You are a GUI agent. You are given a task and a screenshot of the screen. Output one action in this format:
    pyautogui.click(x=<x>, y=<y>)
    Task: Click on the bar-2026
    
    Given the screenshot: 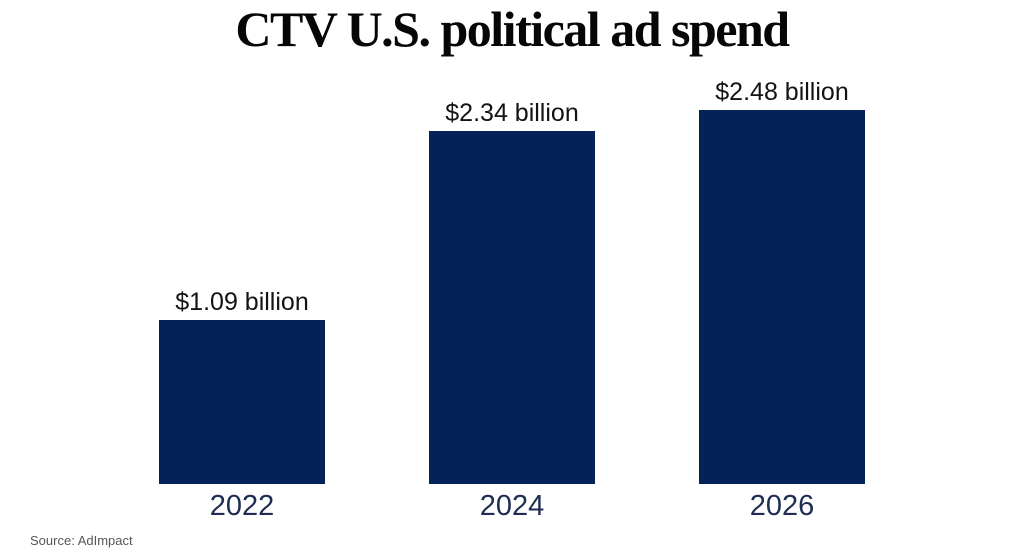 What is the action you would take?
    pyautogui.click(x=782, y=297)
    